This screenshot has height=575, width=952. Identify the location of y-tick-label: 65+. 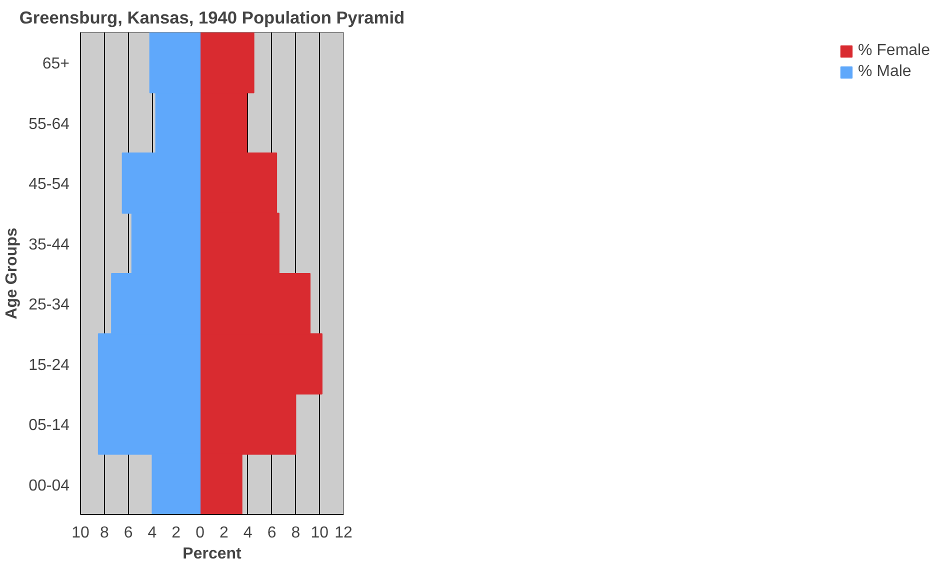
(56, 64).